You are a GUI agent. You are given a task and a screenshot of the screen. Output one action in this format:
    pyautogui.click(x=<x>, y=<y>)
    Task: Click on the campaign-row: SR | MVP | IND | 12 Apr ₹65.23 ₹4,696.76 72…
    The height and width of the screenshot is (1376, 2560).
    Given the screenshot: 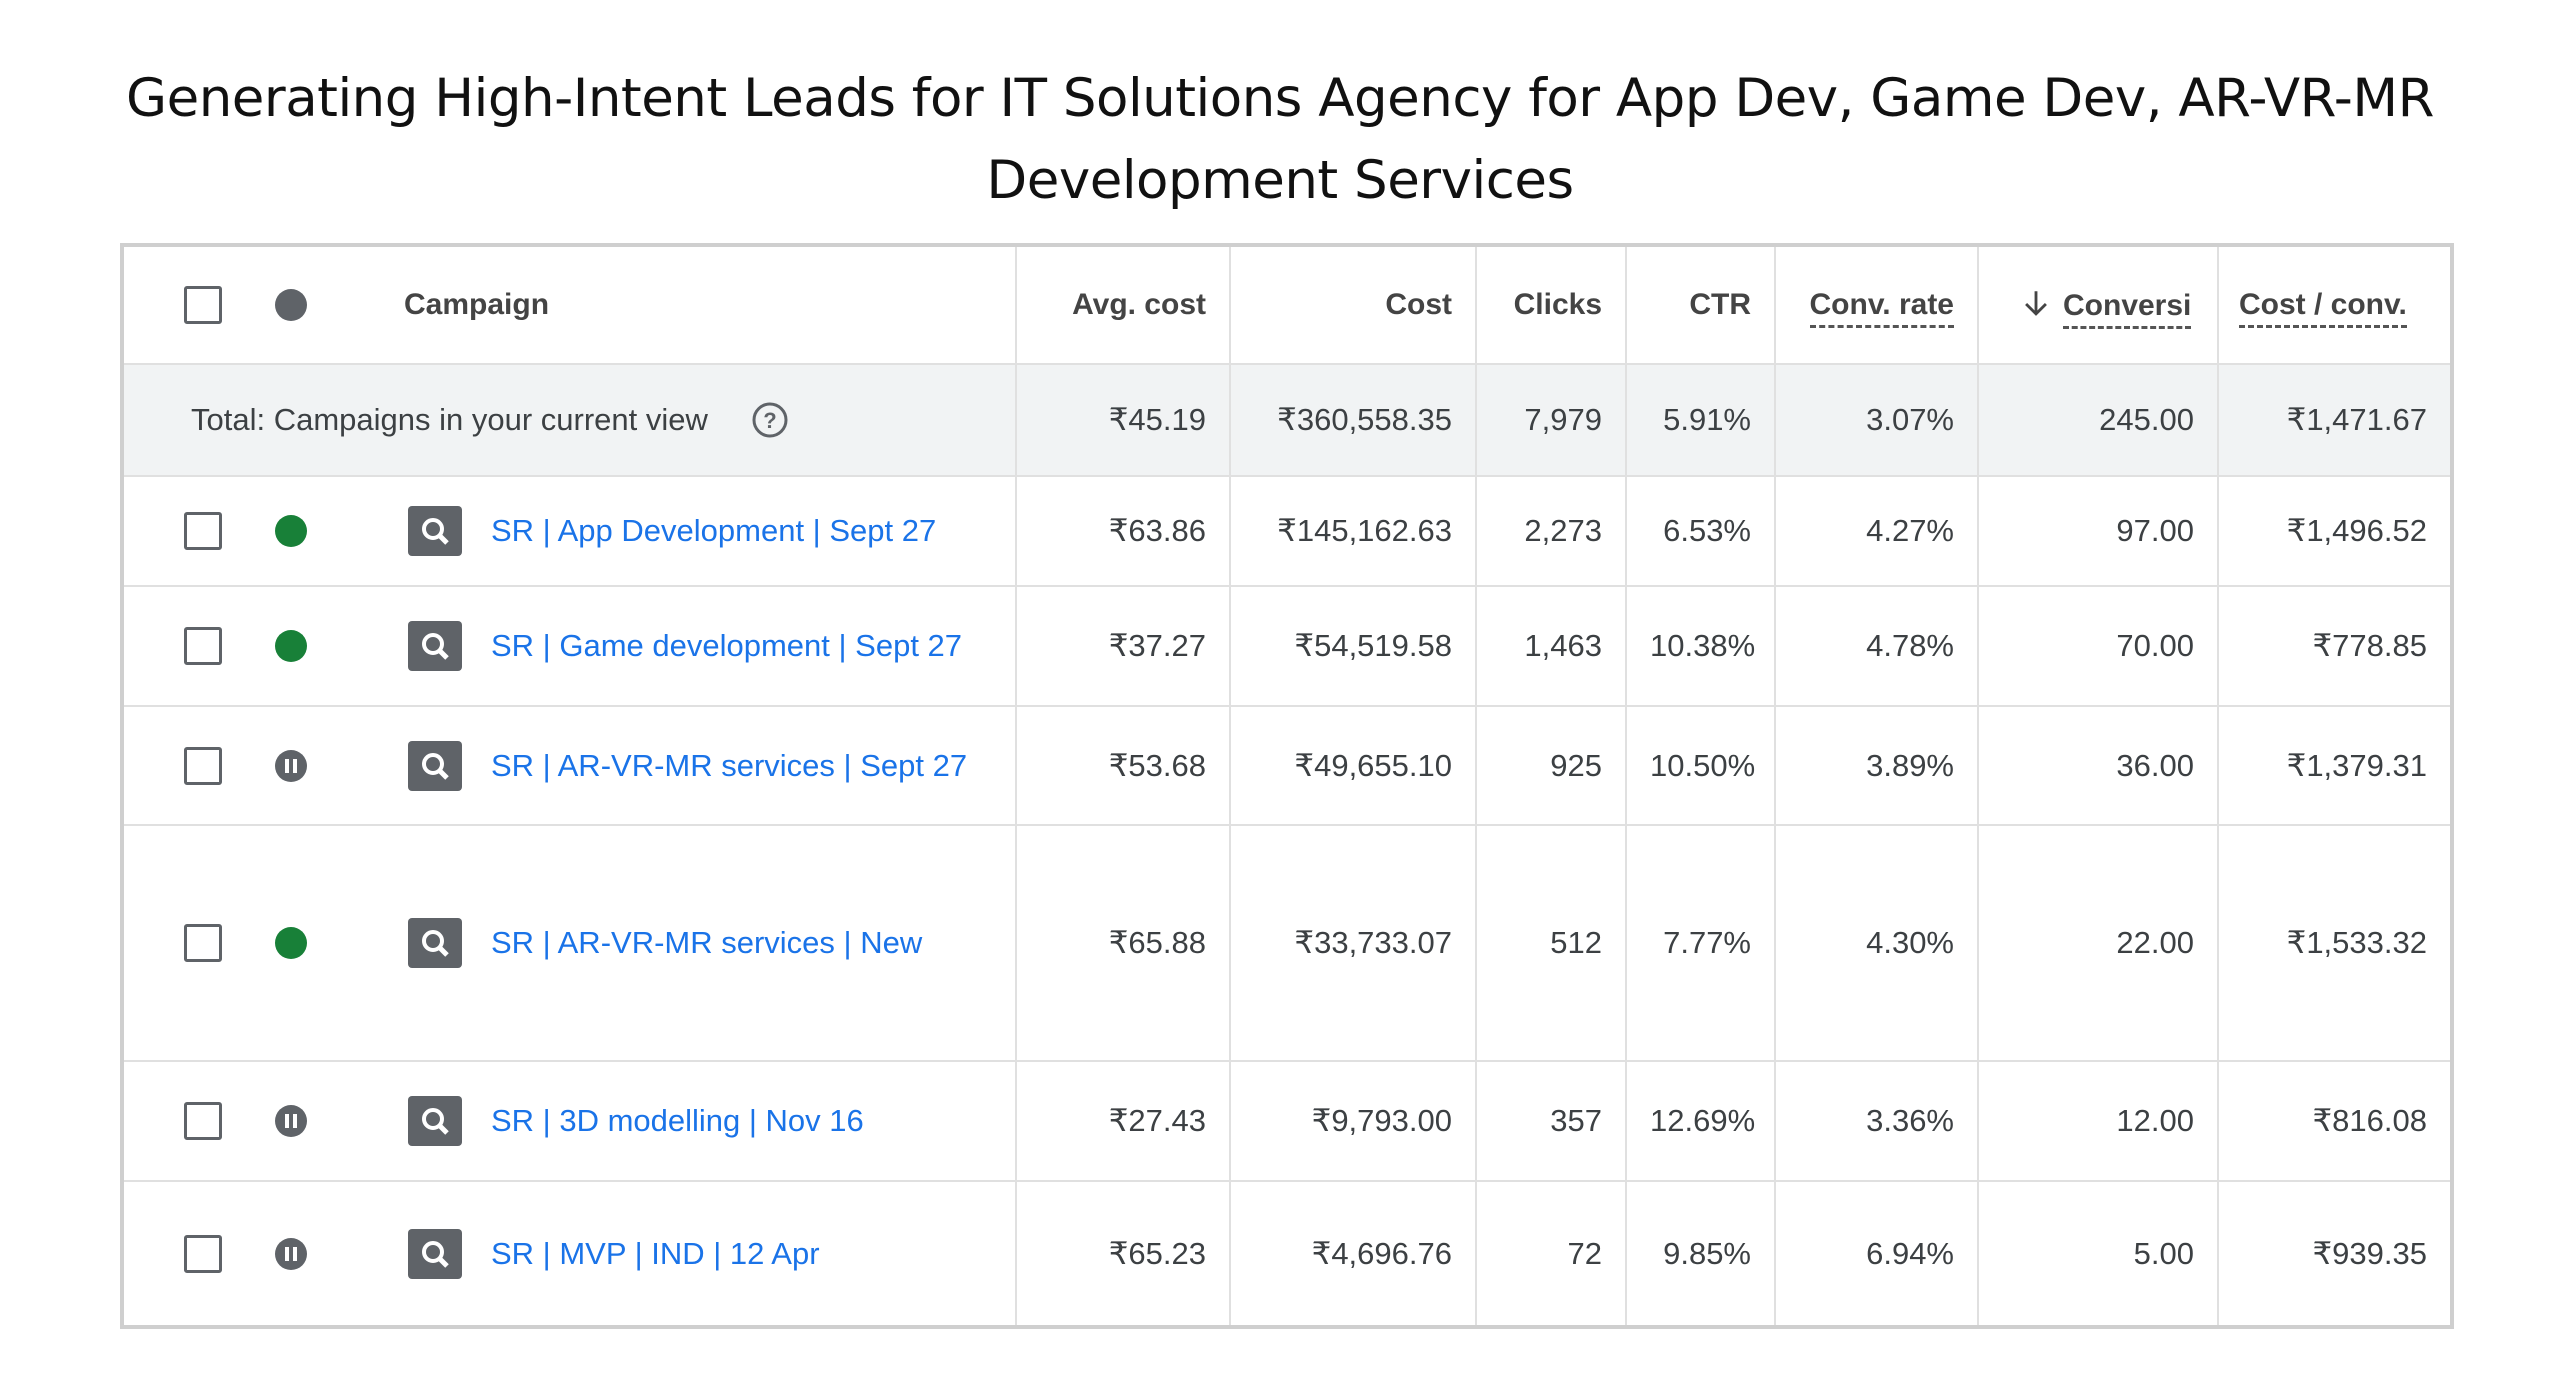 What is the action you would take?
    pyautogui.click(x=1287, y=1253)
    